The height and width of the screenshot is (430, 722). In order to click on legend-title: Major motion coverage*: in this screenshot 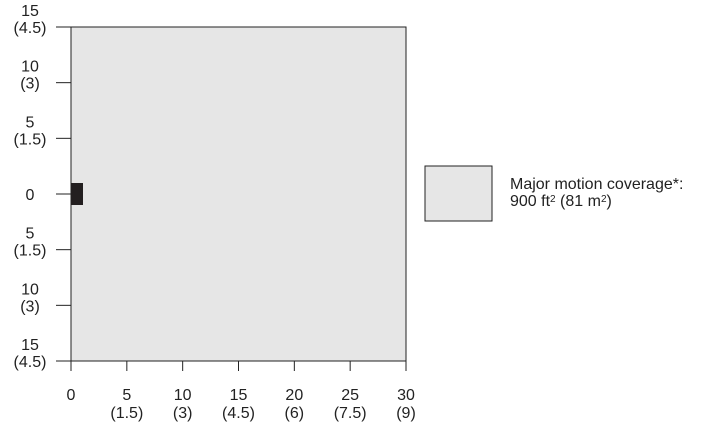, I will do `click(597, 184)`.